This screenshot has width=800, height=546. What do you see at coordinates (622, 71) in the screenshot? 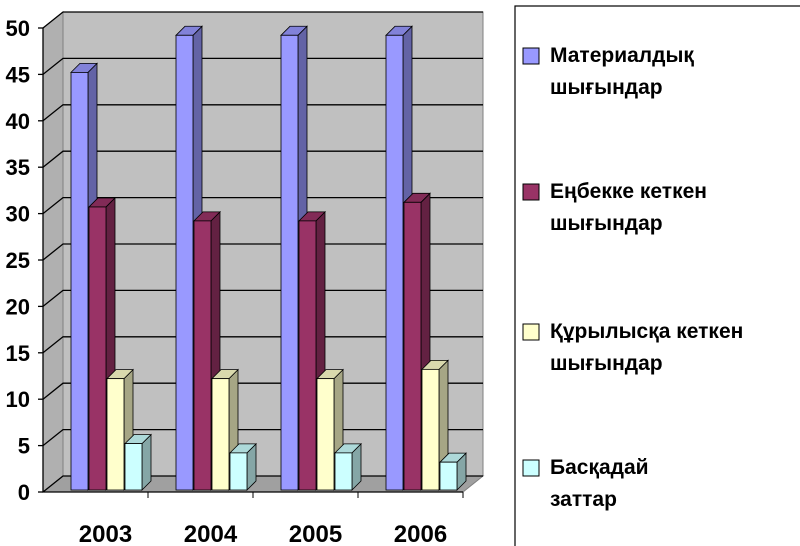
I see `legend-label: Материалдық шығындар` at bounding box center [622, 71].